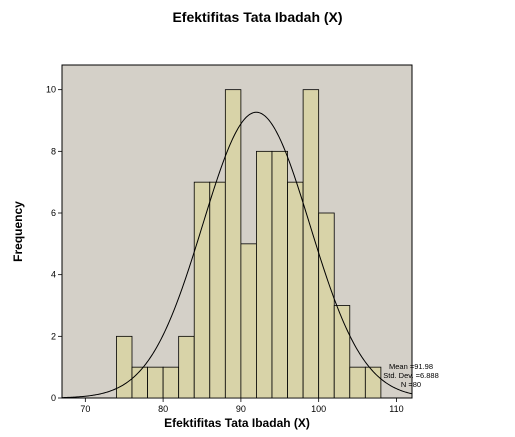  I want to click on y-axis: 0 2 4 6 8 10, so click(54, 244).